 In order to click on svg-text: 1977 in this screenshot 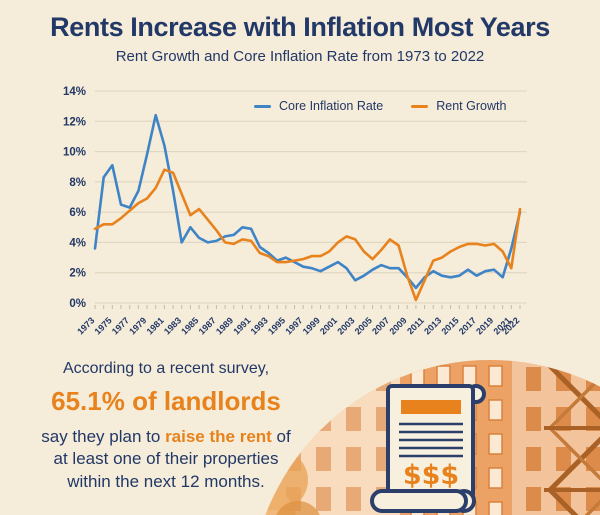, I will do `click(120, 325)`.